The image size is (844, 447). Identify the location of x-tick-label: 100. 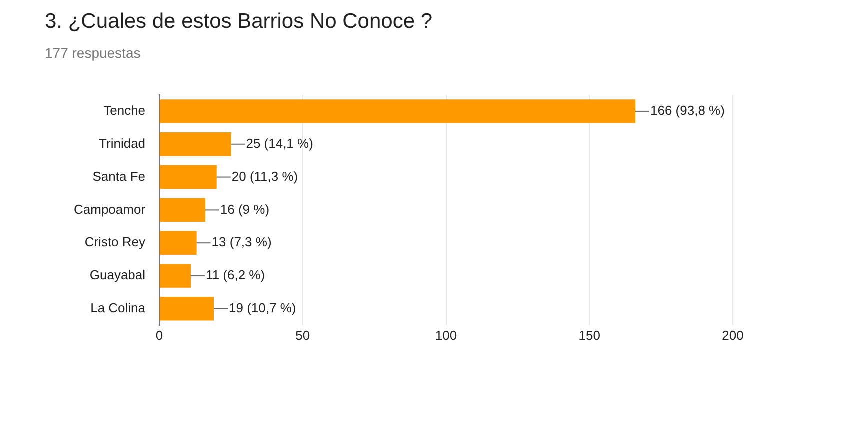
(446, 335).